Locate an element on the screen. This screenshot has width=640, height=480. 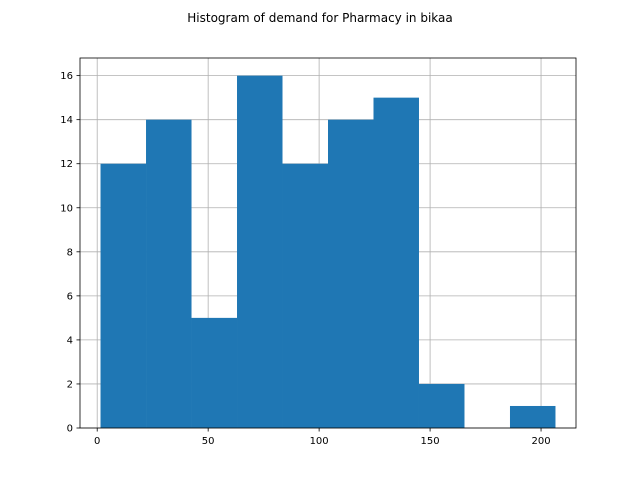
y-tick-label: 10 is located at coordinates (66, 208).